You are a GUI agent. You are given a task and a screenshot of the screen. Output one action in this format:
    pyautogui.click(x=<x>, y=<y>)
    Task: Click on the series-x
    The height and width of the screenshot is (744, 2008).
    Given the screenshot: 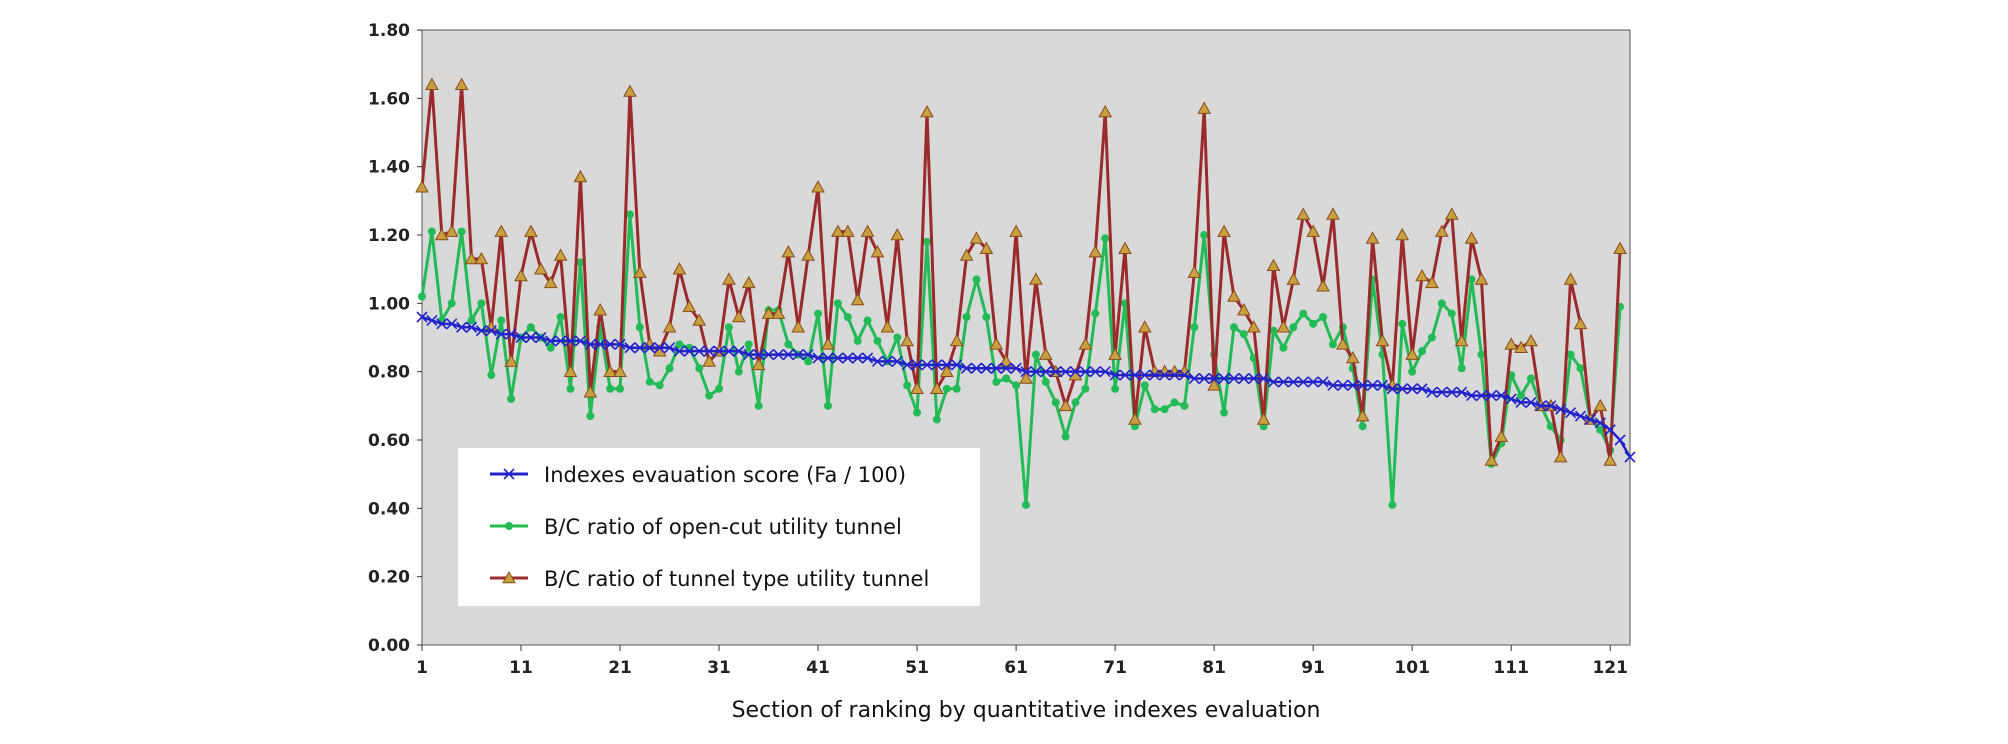 What is the action you would take?
    pyautogui.click(x=1026, y=387)
    